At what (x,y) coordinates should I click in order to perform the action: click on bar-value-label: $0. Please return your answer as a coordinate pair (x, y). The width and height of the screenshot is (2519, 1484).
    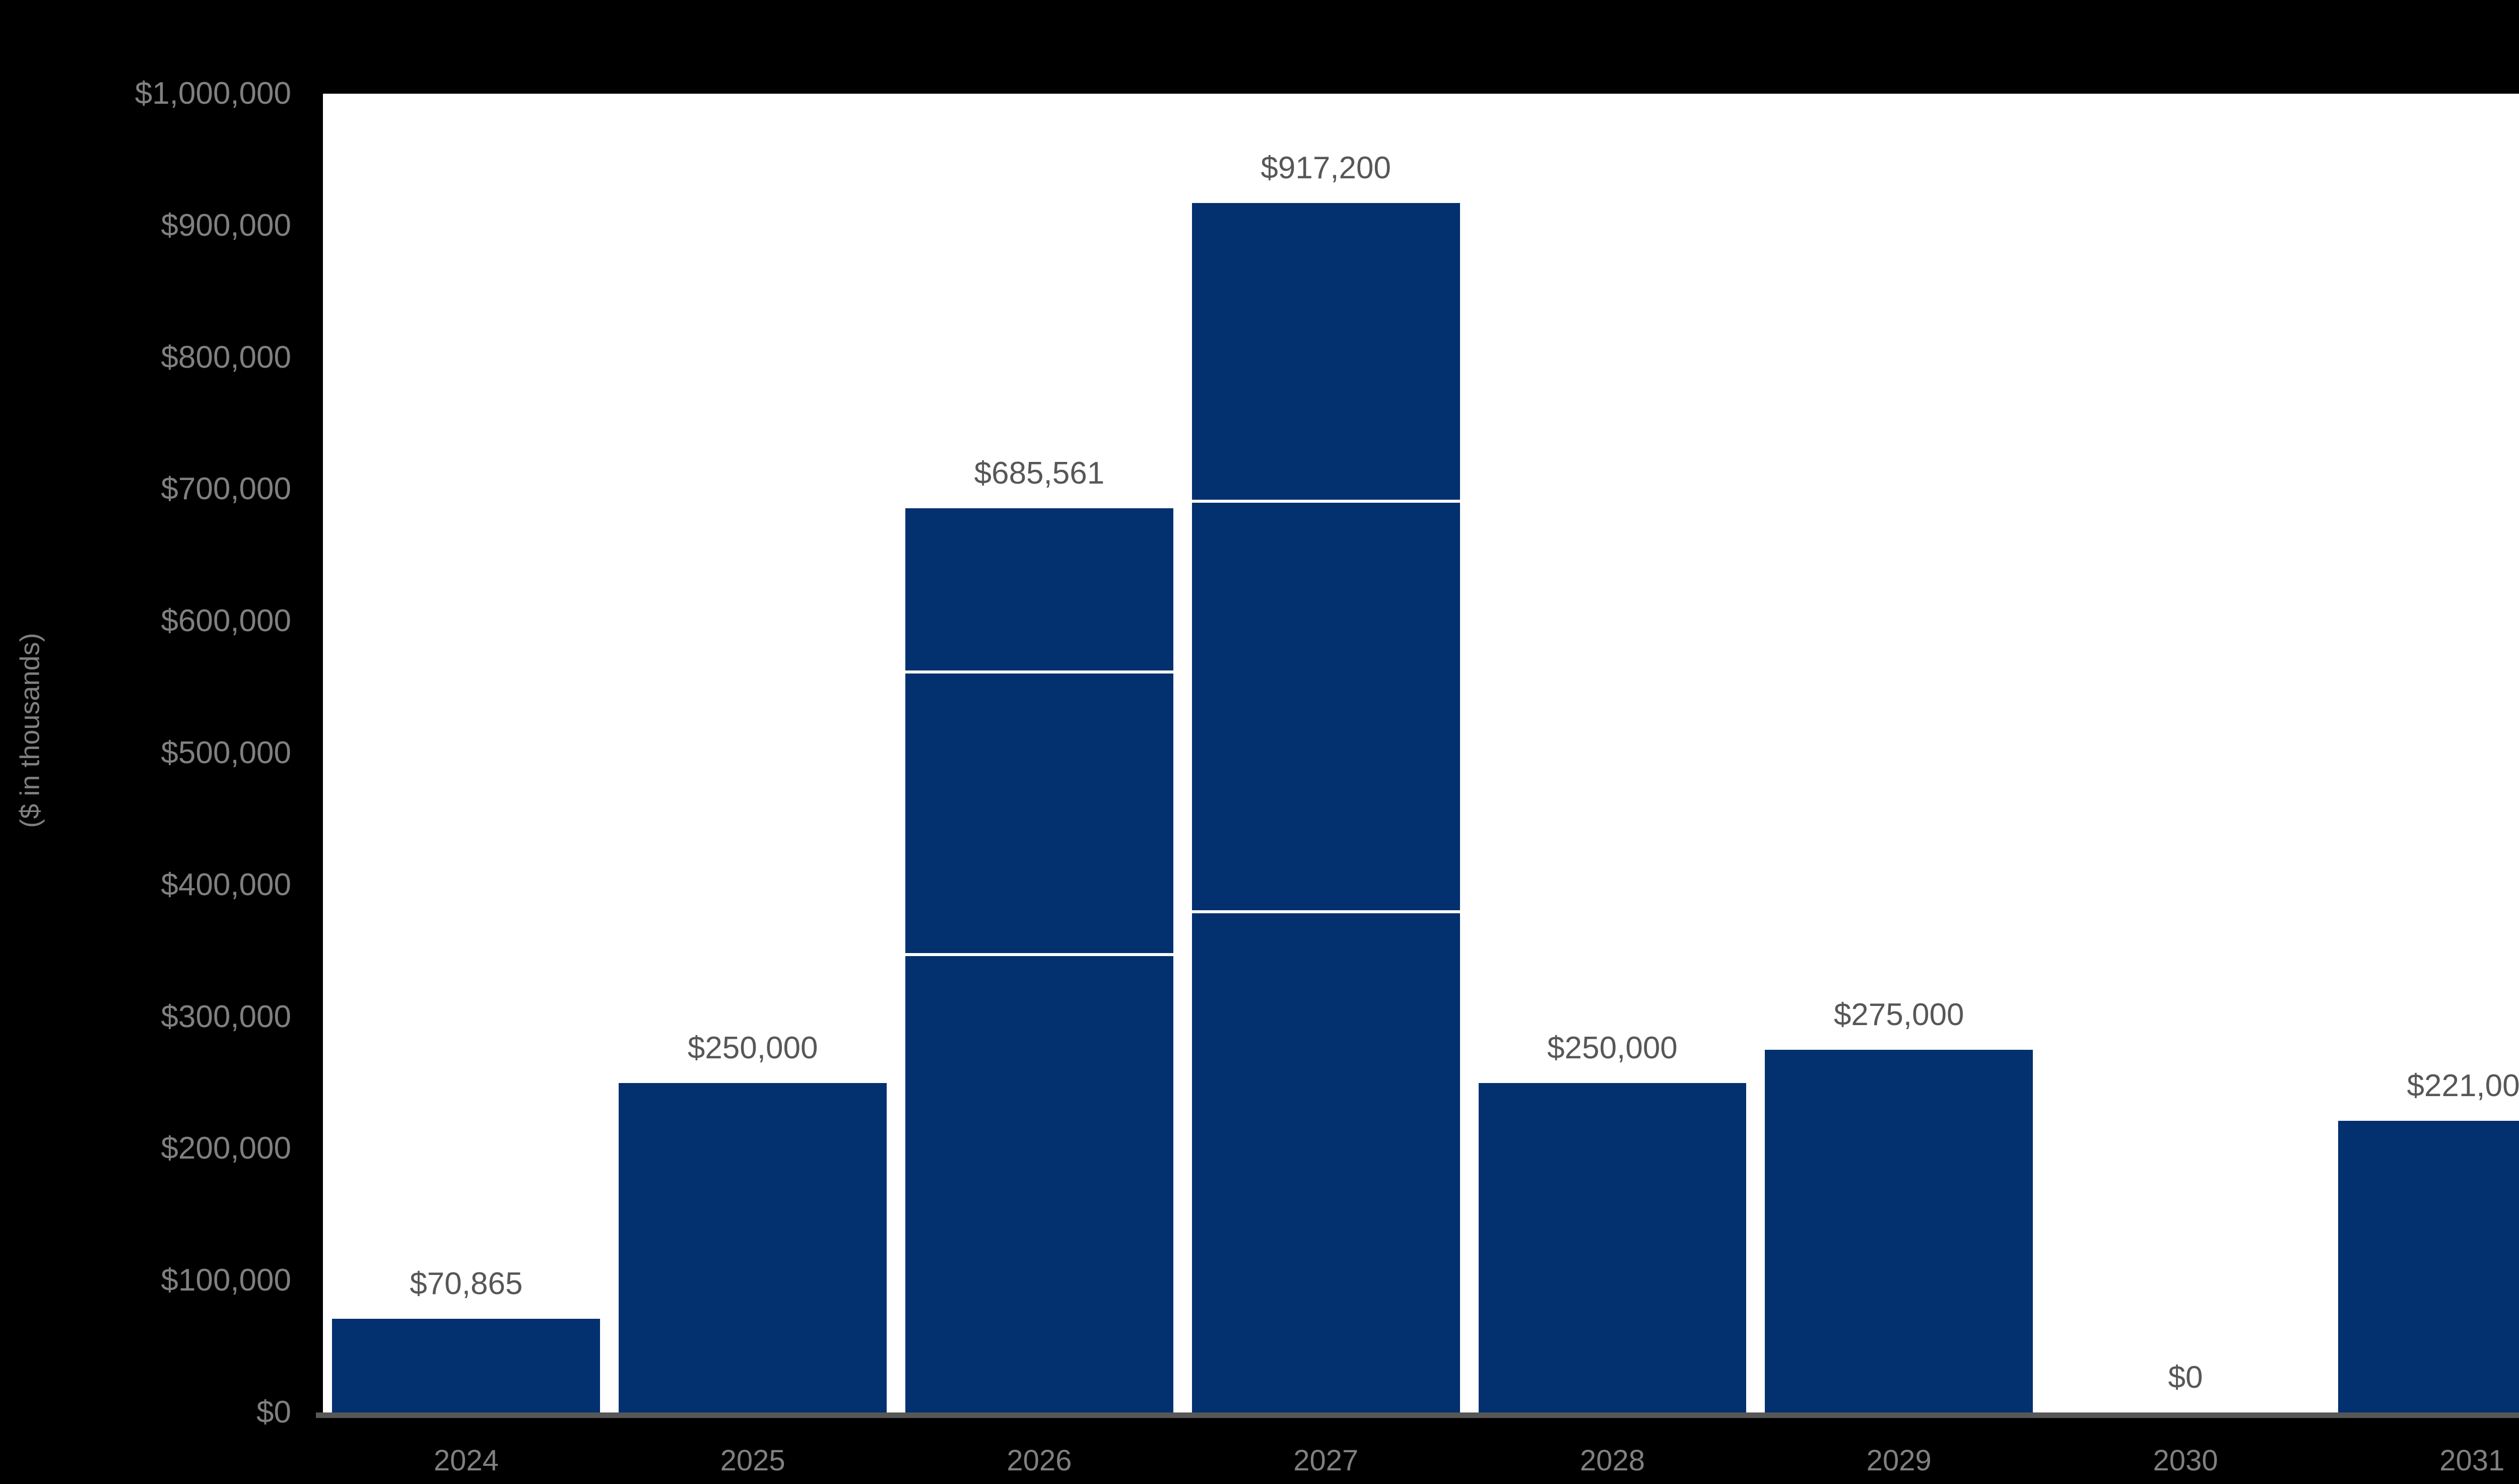
    Looking at the image, I should click on (2185, 1378).